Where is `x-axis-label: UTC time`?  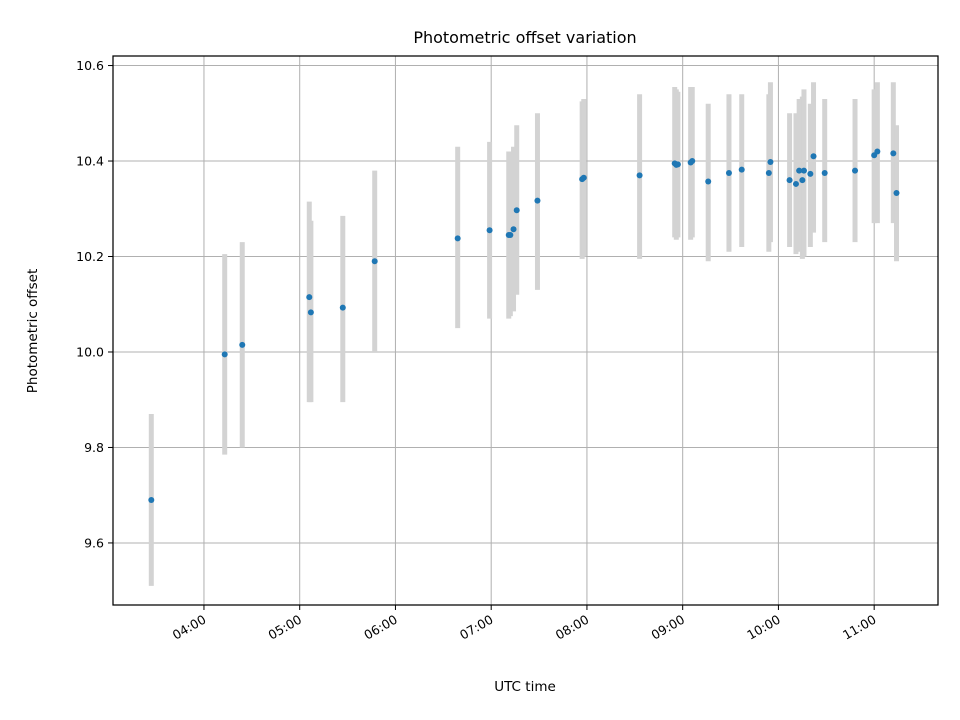
x-axis-label: UTC time is located at coordinates (525, 687).